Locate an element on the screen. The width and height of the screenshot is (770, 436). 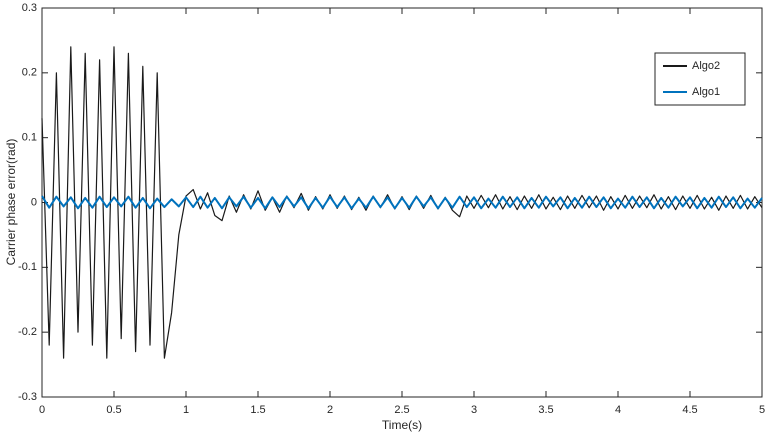
x-tick-label: 4 is located at coordinates (618, 410).